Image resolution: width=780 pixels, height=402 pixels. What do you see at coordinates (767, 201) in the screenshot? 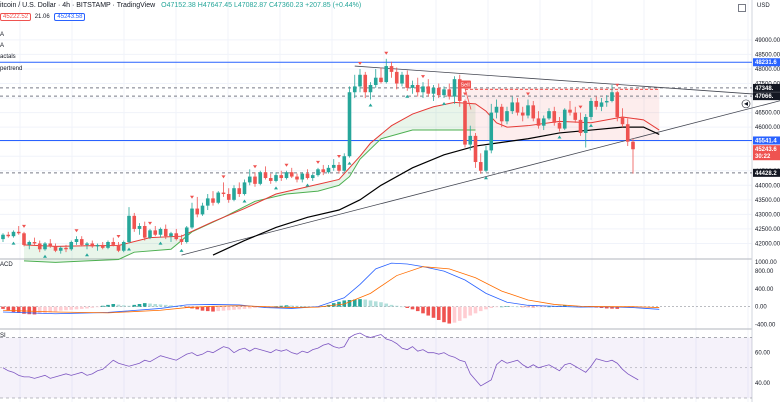
I see `price-tick-label: 43500.00` at bounding box center [767, 201].